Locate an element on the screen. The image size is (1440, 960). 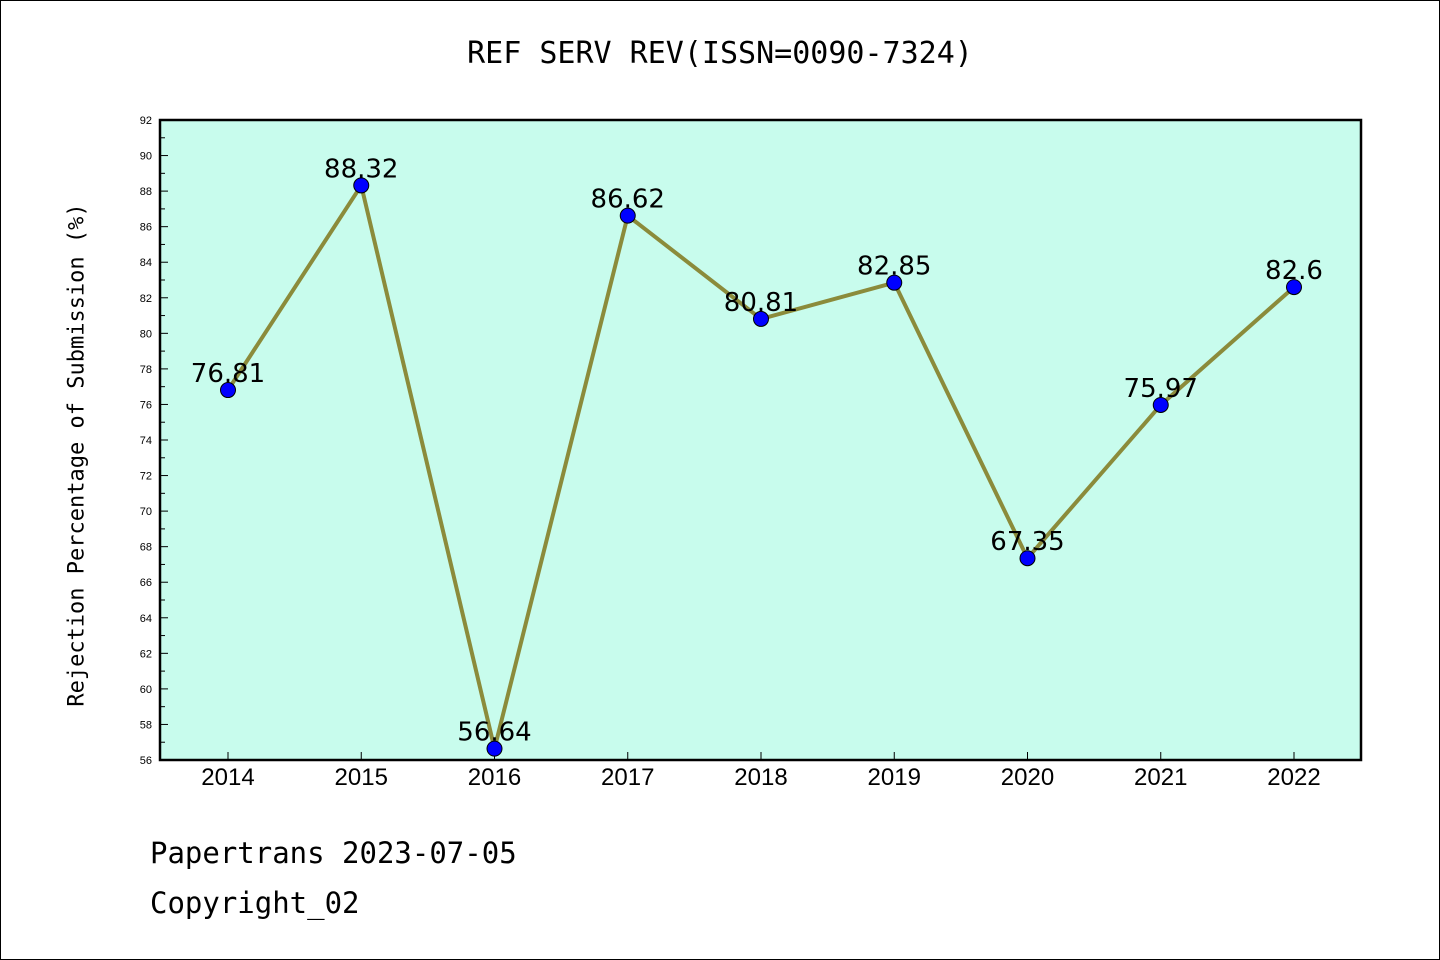
x-tick-label: 2018 is located at coordinates (760, 777).